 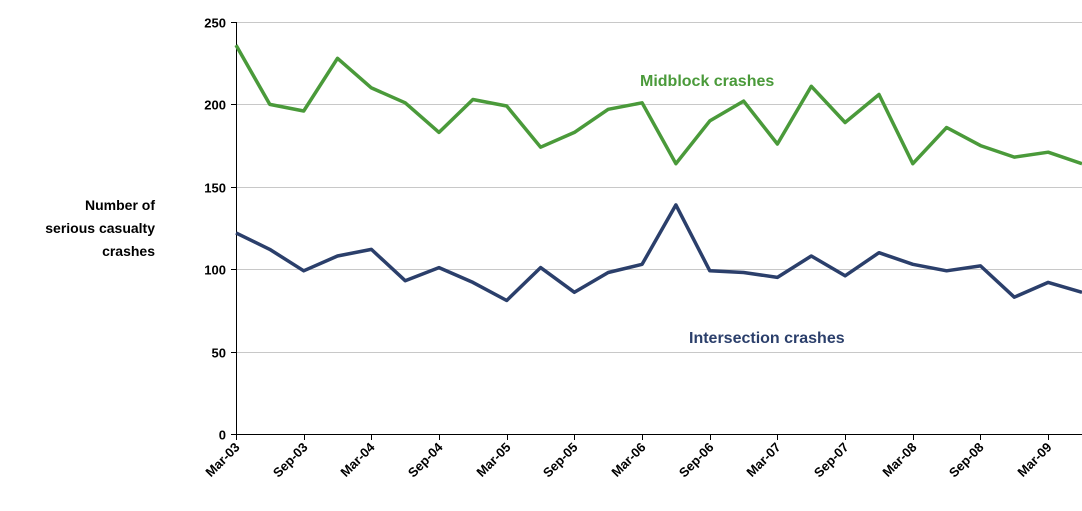 I want to click on y-tick-label: 100, so click(x=215, y=270).